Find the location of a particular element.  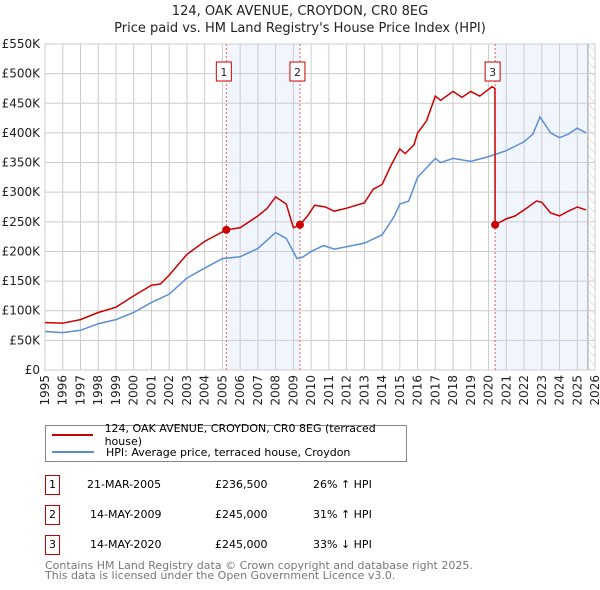

y-tick-label: £50K is located at coordinates (25, 340).